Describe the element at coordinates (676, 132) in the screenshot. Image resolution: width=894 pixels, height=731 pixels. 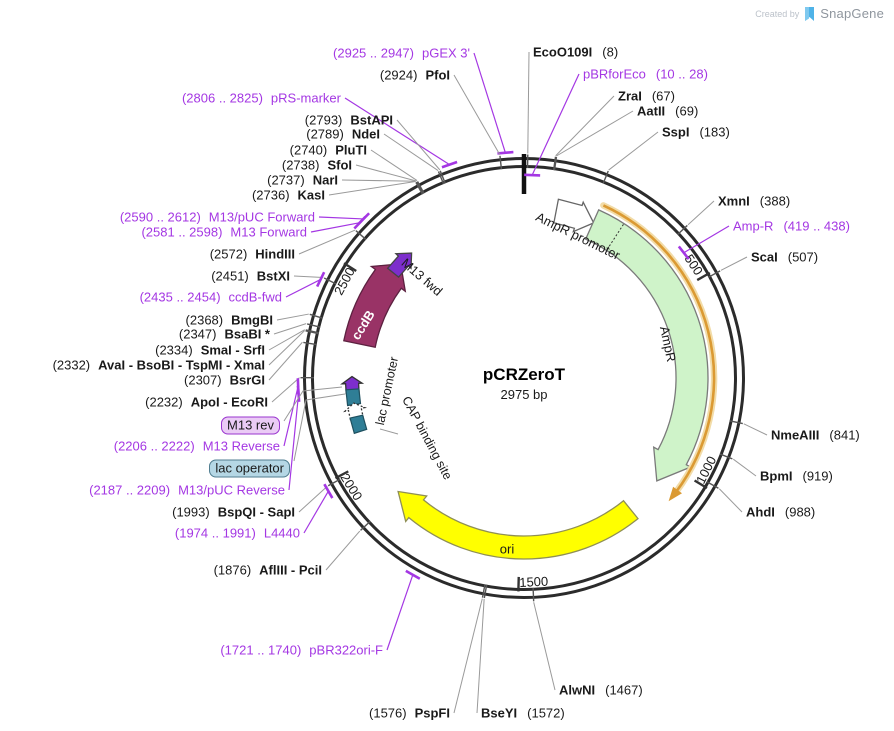
I see `site-name: SspI` at that location.